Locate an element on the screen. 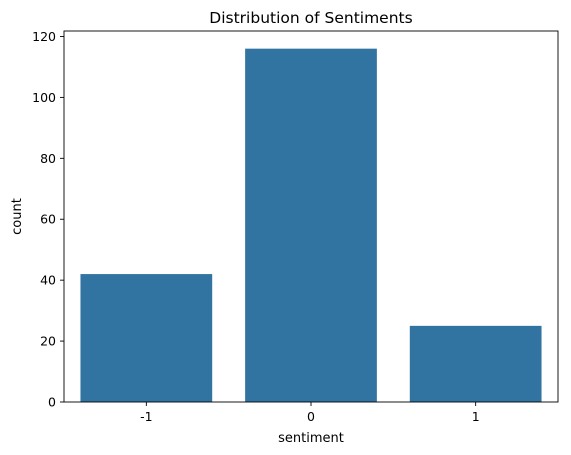 The image size is (571, 455). y-tick-label: 80 is located at coordinates (48, 158).